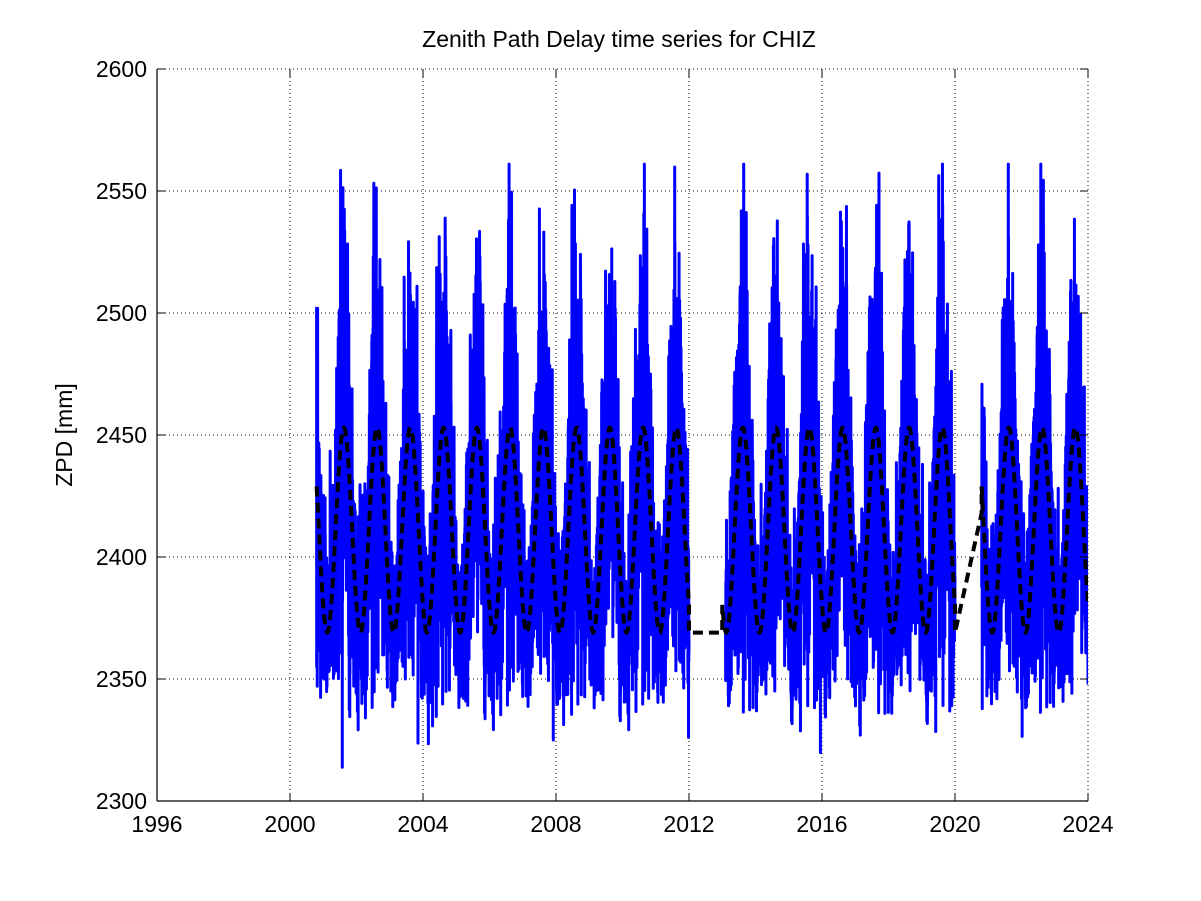 The height and width of the screenshot is (901, 1201). Describe the element at coordinates (121, 801) in the screenshot. I see `y-tick-label: 2300` at that location.